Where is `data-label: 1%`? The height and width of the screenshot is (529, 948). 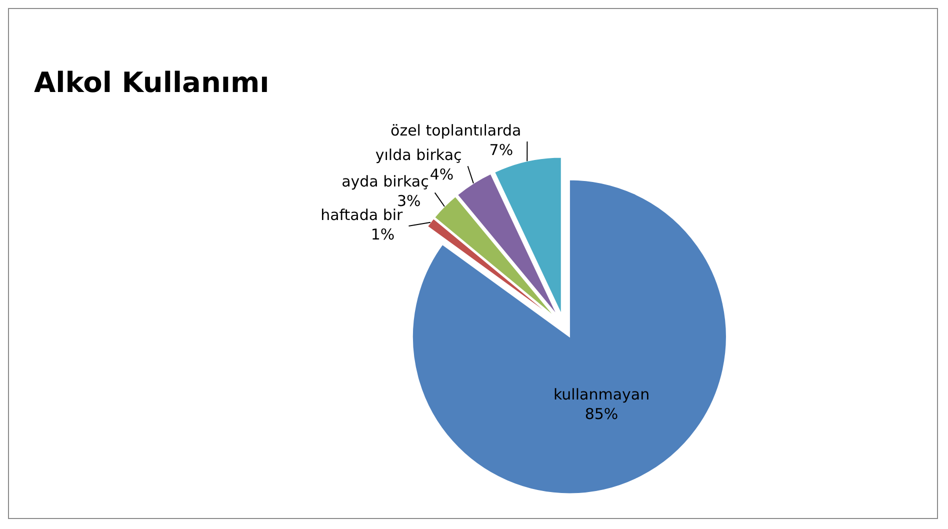 data-label: 1% is located at coordinates (382, 235).